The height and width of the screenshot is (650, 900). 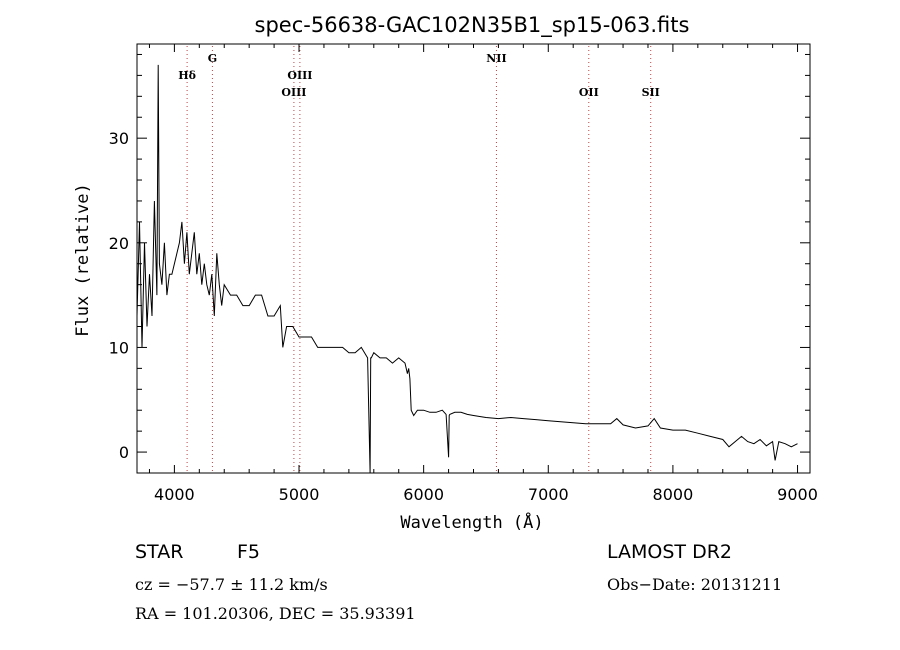 I want to click on radec-text: RA = 101.20306, DEC = 35.93391, so click(x=275, y=613).